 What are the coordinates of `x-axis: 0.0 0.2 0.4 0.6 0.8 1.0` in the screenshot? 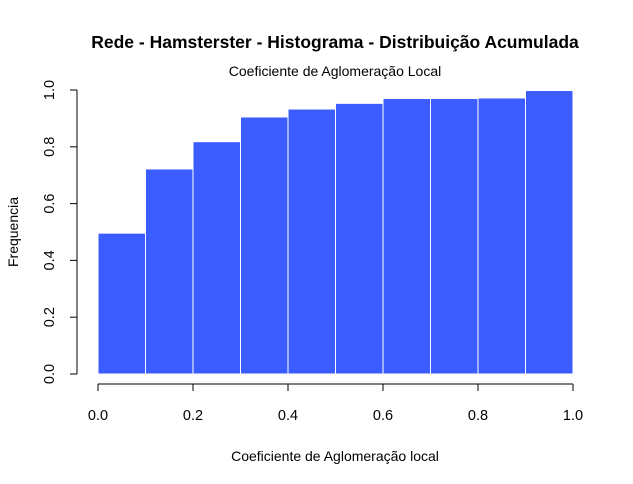 It's located at (335, 403).